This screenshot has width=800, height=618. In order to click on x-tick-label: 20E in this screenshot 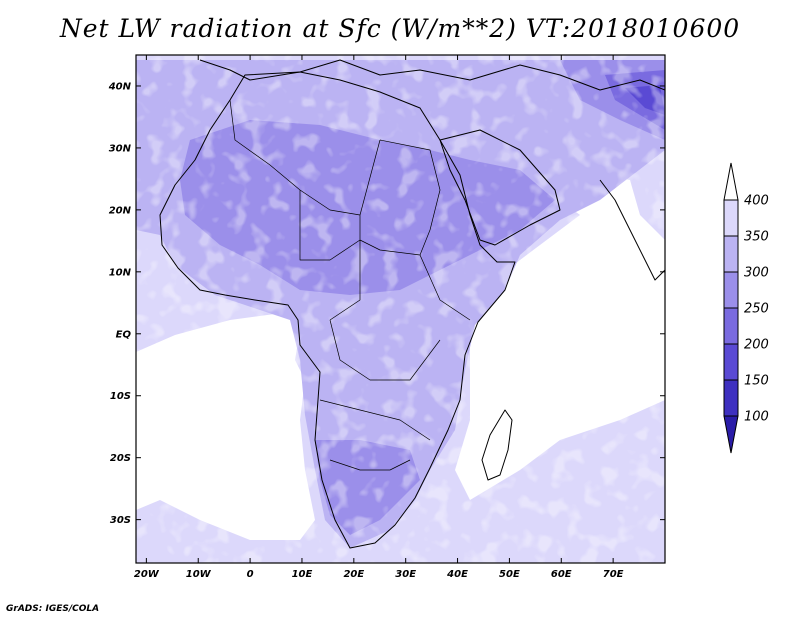, I will do `click(353, 574)`.